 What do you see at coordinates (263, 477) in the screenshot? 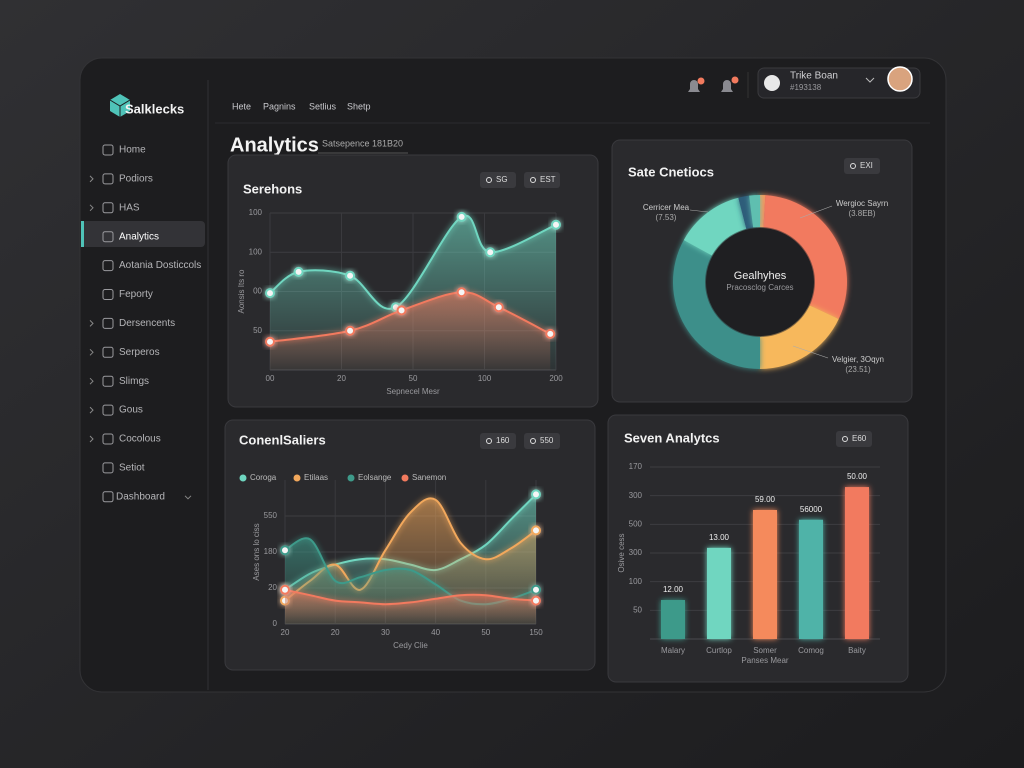
I see `legend-label: Coroga` at bounding box center [263, 477].